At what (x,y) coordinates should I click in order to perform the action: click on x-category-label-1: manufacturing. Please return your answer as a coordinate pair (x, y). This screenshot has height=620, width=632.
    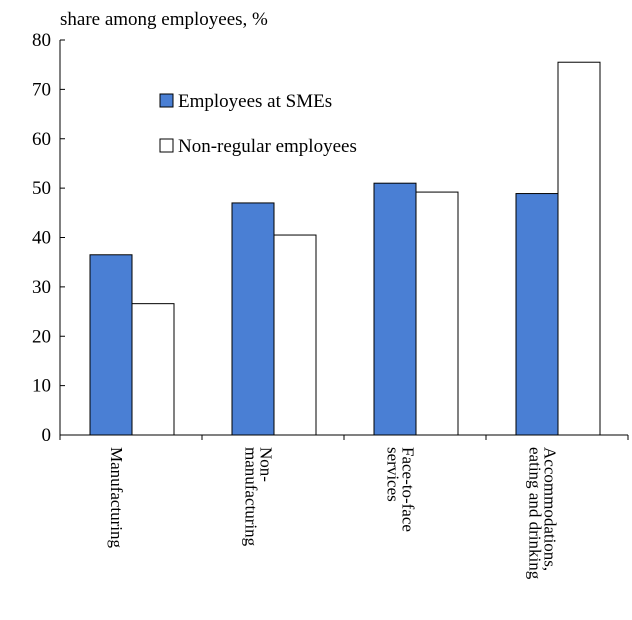
    Looking at the image, I should click on (251, 497).